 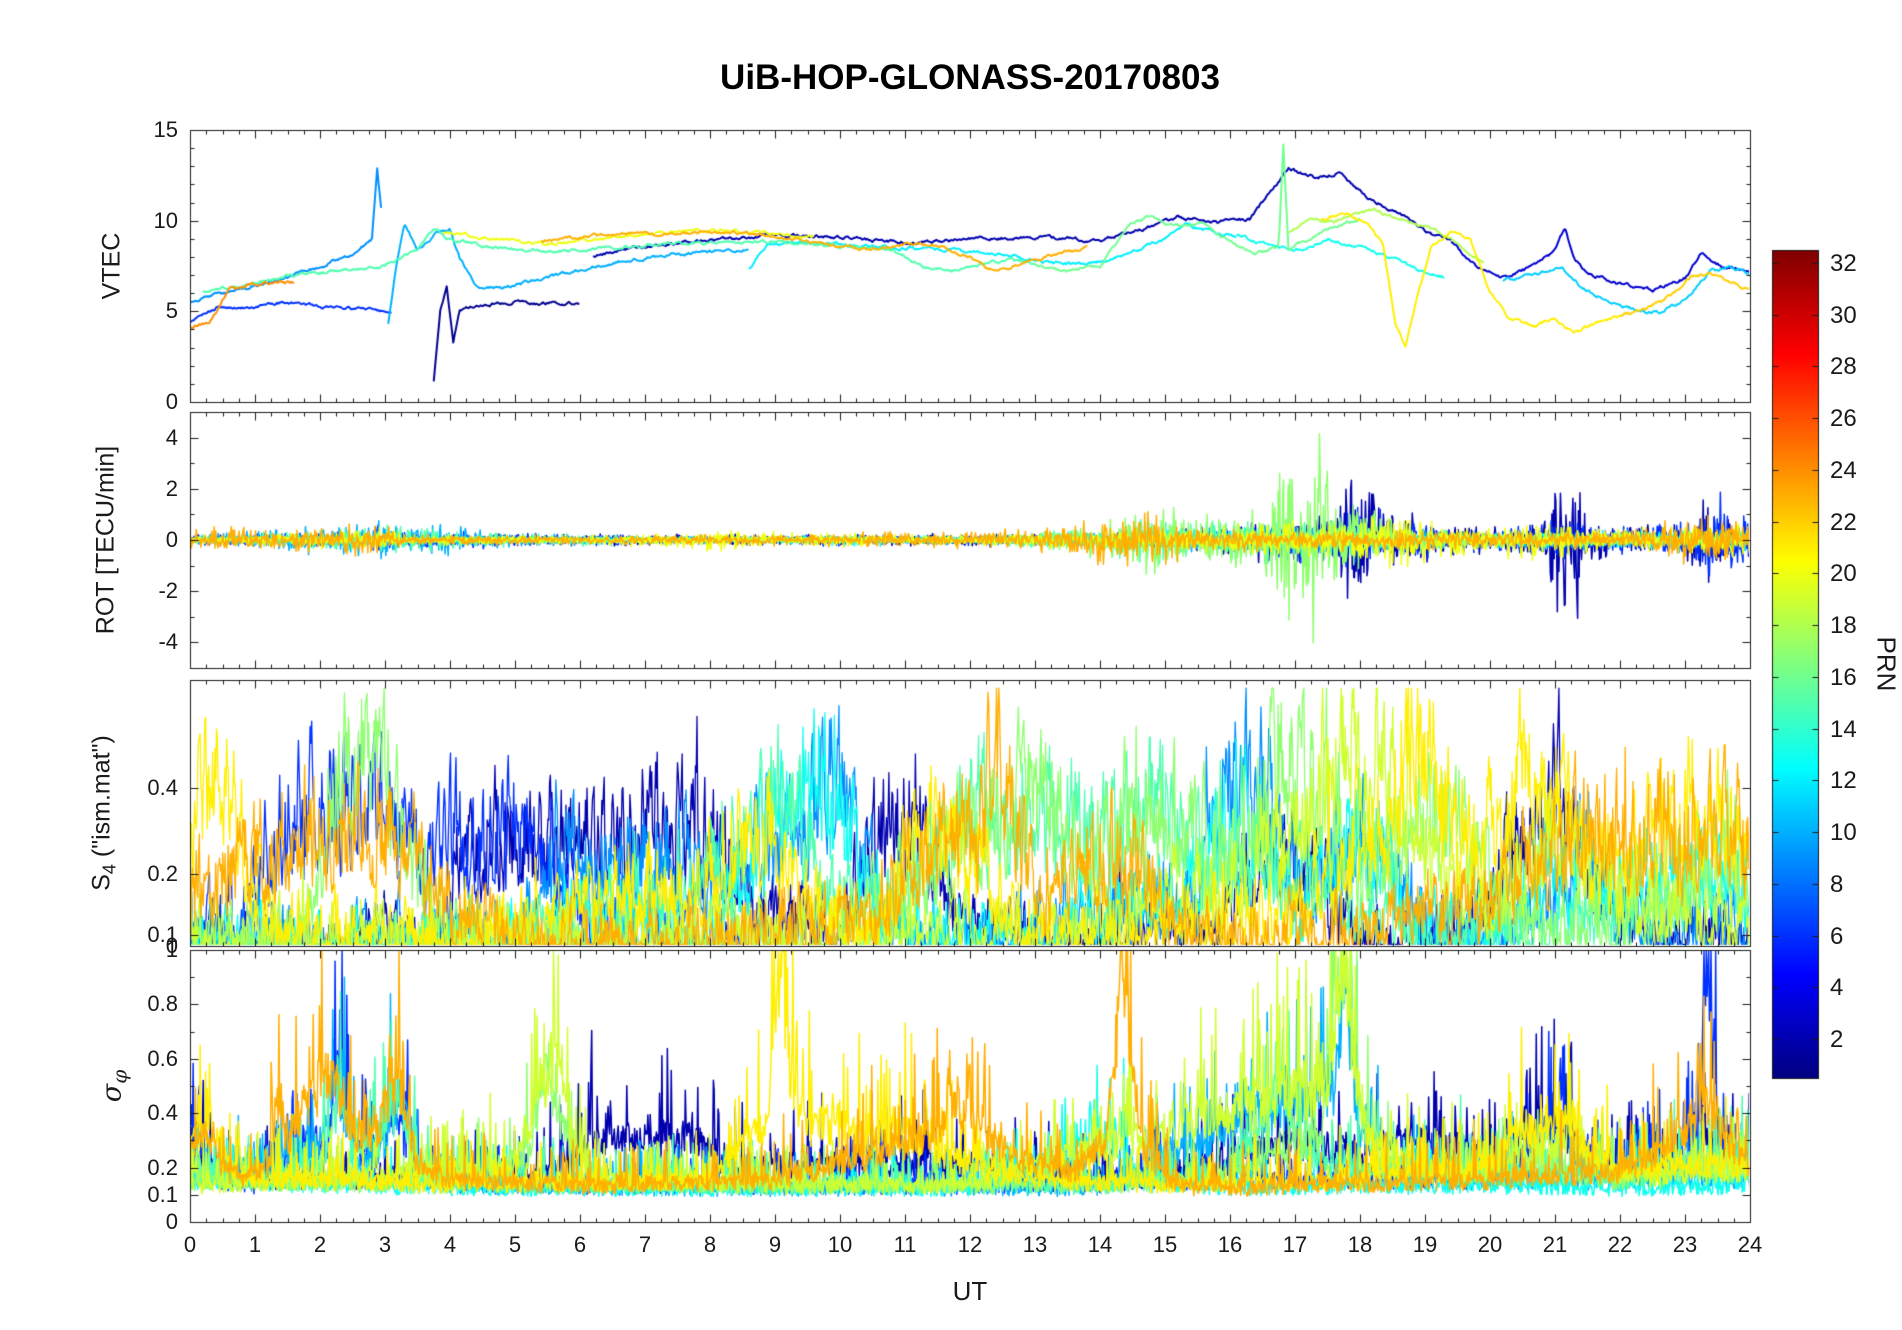 What do you see at coordinates (1843, 522) in the screenshot?
I see `colorbar-tick-label: 22` at bounding box center [1843, 522].